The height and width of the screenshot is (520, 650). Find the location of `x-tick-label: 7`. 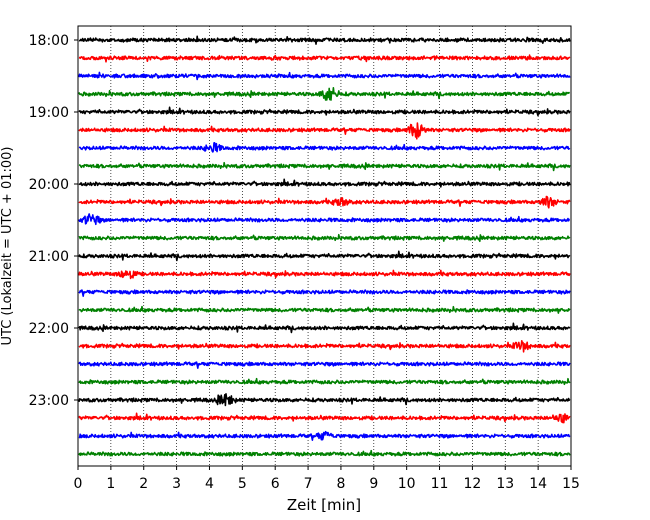

x-tick-label: 7 is located at coordinates (308, 484).